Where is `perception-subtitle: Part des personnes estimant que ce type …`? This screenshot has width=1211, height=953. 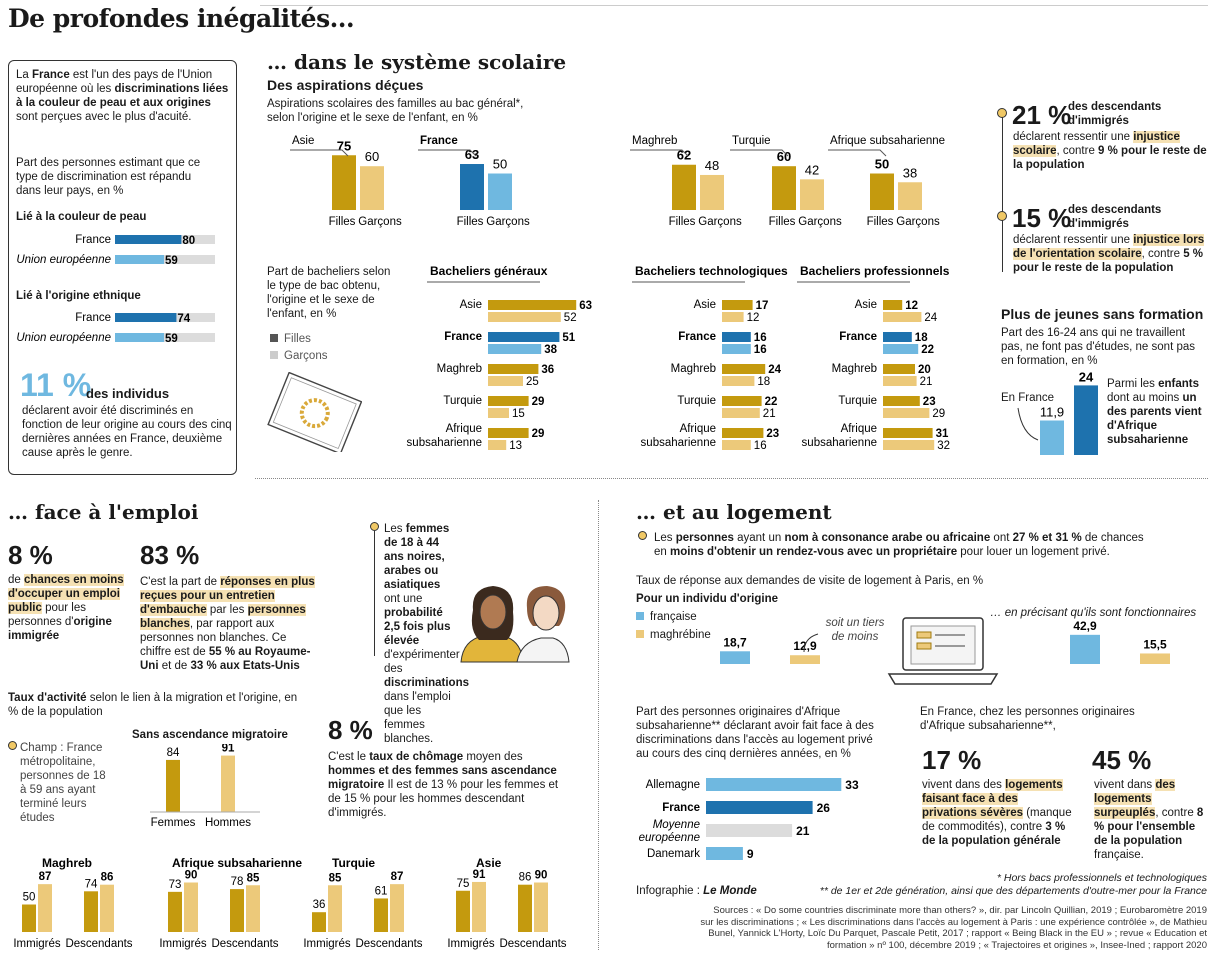 perception-subtitle: Part des personnes estimant que ce type … is located at coordinates (108, 177).